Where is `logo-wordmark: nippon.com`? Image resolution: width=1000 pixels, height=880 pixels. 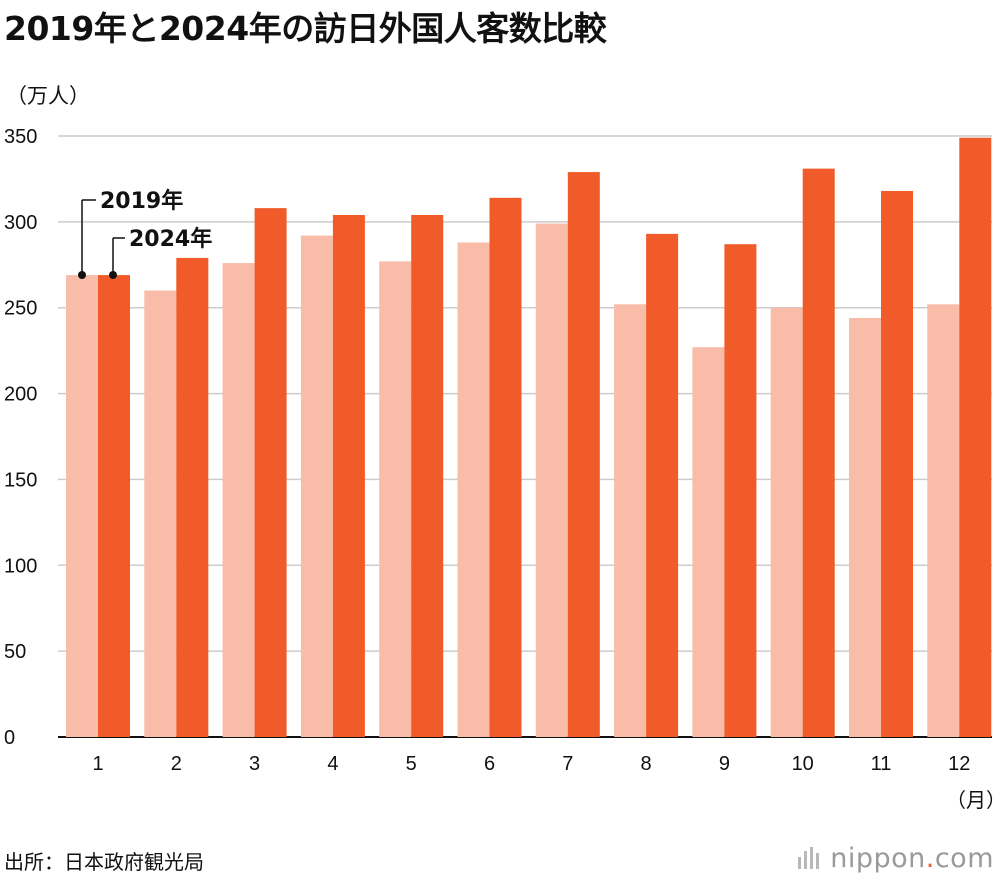 logo-wordmark: nippon.com is located at coordinates (912, 858).